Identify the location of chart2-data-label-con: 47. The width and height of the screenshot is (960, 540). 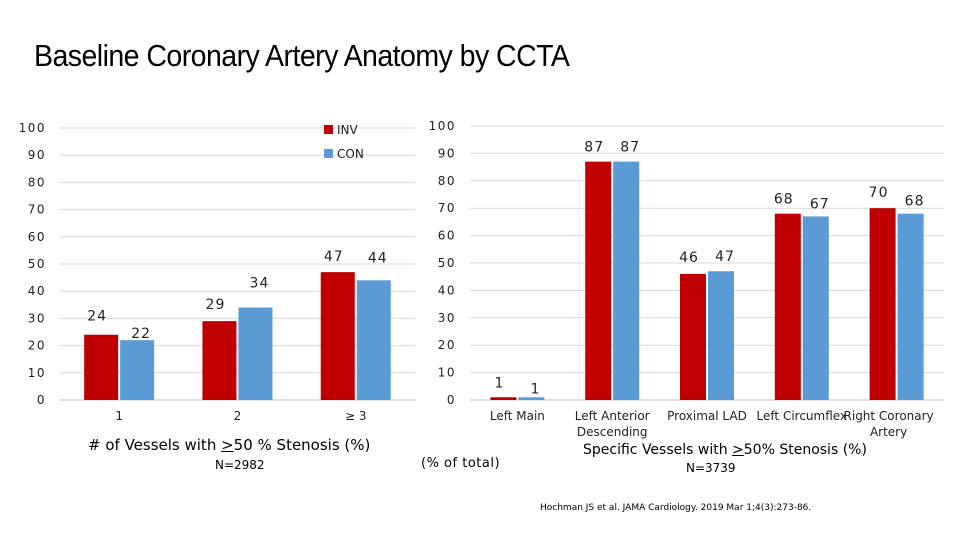
(725, 257).